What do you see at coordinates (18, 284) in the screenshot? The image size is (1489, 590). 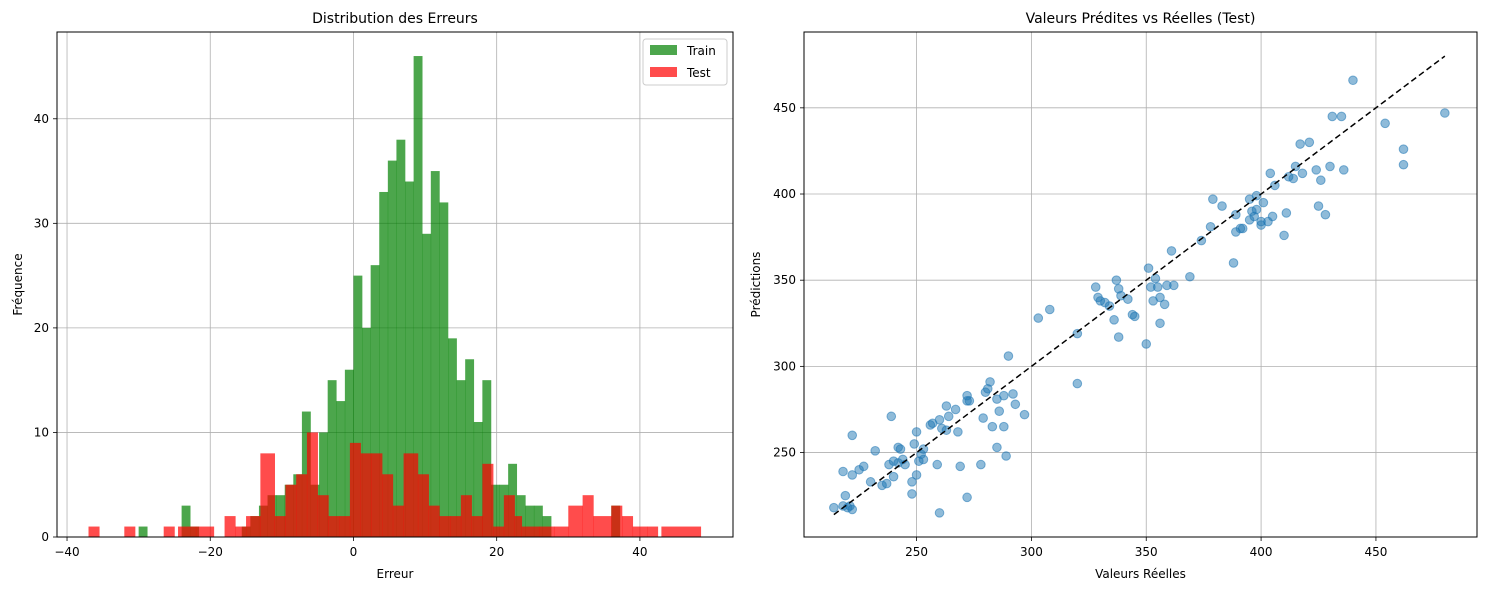 I see `histogram-y-label: Fréquence` at bounding box center [18, 284].